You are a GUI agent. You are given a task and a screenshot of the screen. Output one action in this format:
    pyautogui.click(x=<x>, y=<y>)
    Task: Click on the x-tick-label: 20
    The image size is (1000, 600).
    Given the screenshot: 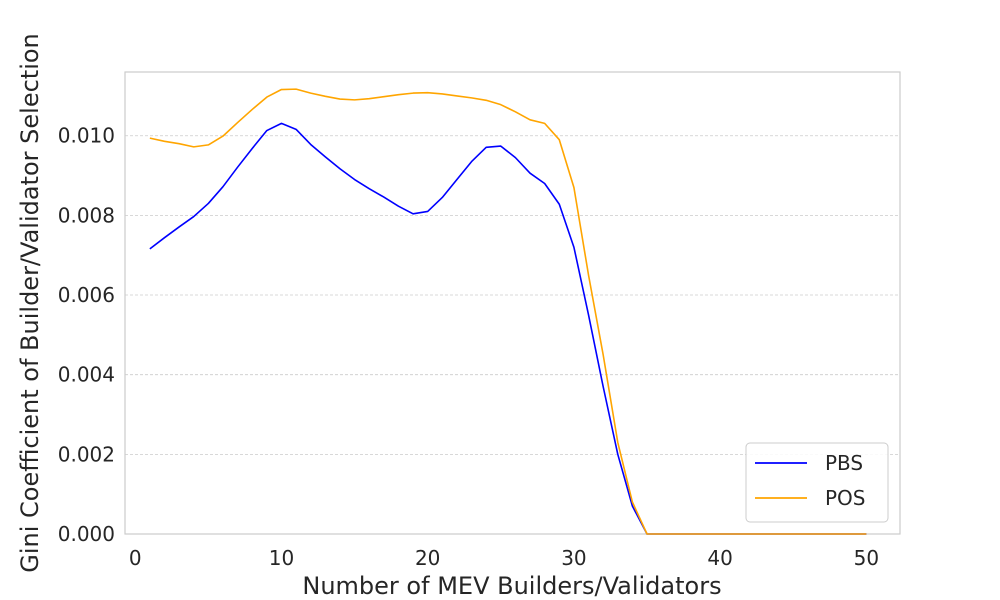 What is the action you would take?
    pyautogui.click(x=427, y=558)
    